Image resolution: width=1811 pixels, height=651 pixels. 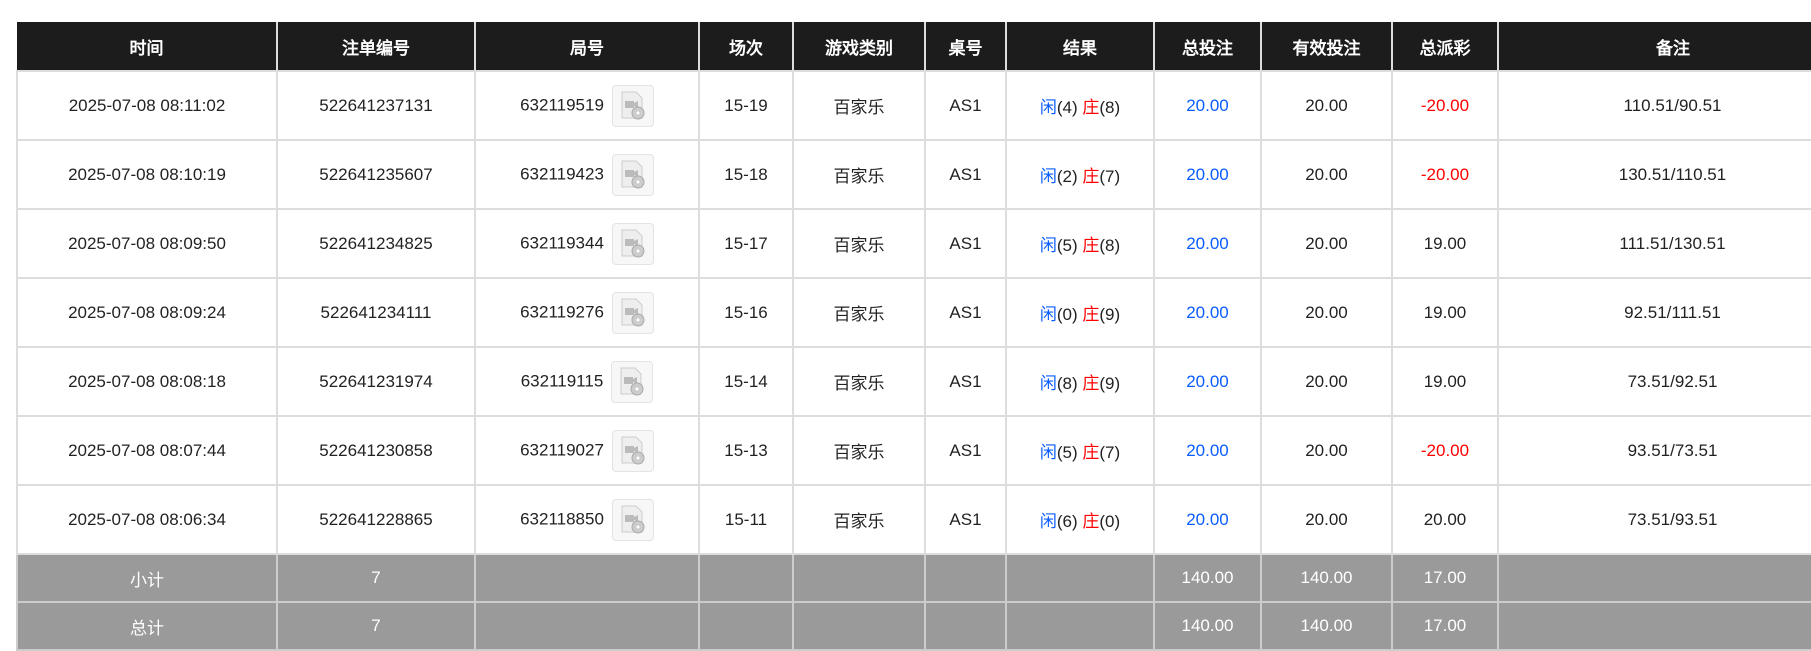 What do you see at coordinates (746, 450) in the screenshot?
I see `shoe-cell: 15-13` at bounding box center [746, 450].